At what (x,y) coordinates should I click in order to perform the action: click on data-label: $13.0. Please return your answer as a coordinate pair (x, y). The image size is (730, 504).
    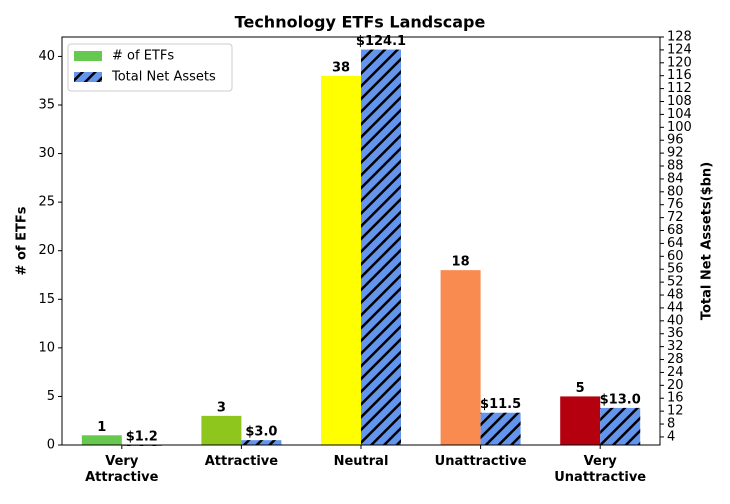
    Looking at the image, I should click on (620, 399).